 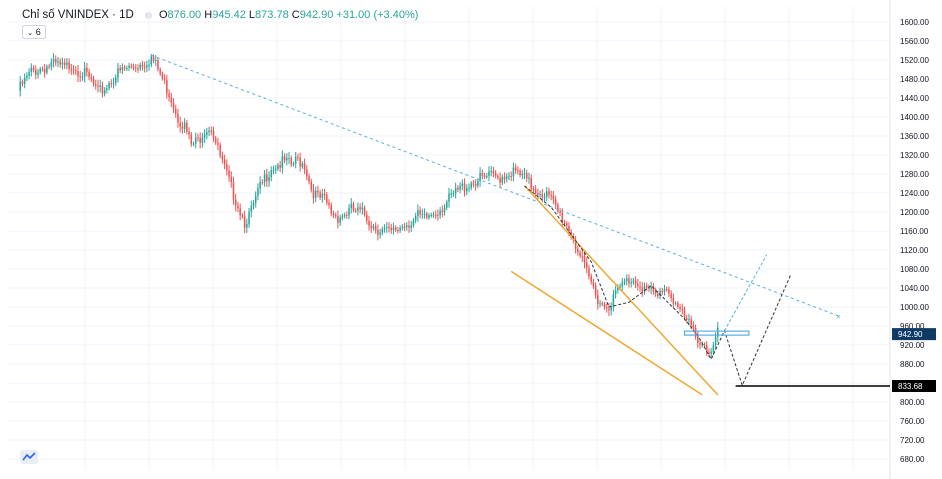 I want to click on projection-blue, so click(x=746, y=292).